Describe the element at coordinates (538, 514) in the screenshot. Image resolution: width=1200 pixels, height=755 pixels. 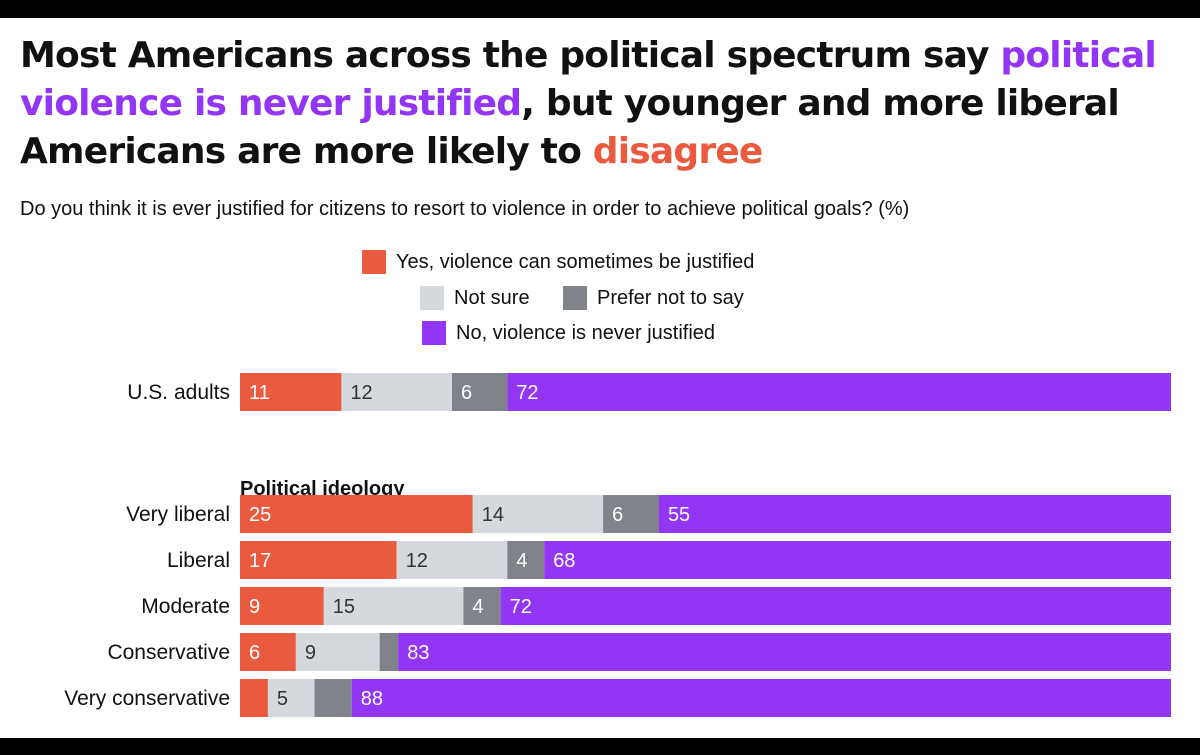
I see `bar-very-liberal-not-sure` at that location.